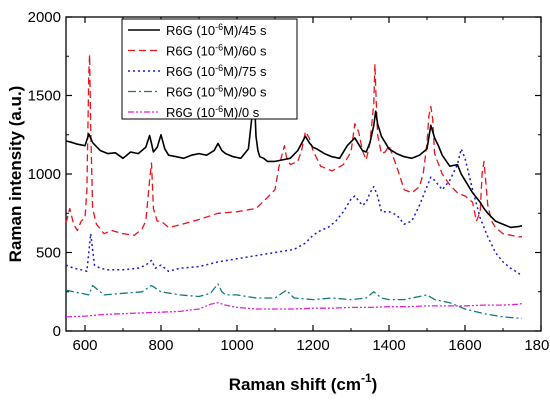  I want to click on legend-label: R6G (10-6M)/60 s, so click(216, 51).